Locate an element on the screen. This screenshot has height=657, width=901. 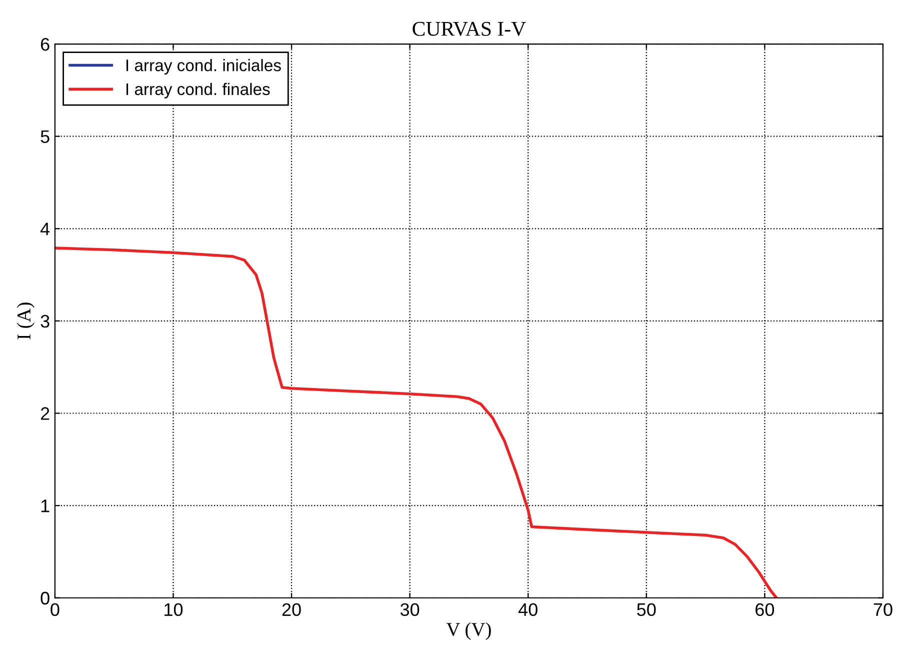
y-axis-title: I (A) is located at coordinates (25, 321).